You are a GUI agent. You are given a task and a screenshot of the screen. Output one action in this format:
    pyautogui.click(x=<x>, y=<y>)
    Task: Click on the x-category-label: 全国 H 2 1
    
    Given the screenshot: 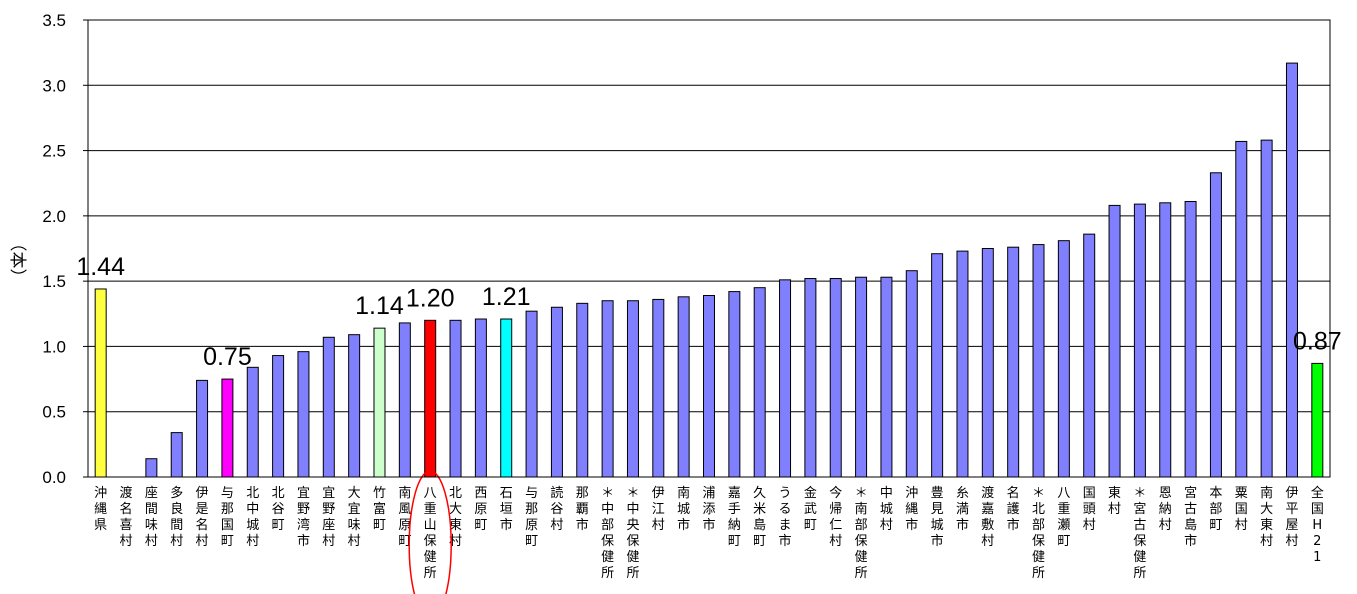 What is the action you would take?
    pyautogui.click(x=1317, y=525)
    